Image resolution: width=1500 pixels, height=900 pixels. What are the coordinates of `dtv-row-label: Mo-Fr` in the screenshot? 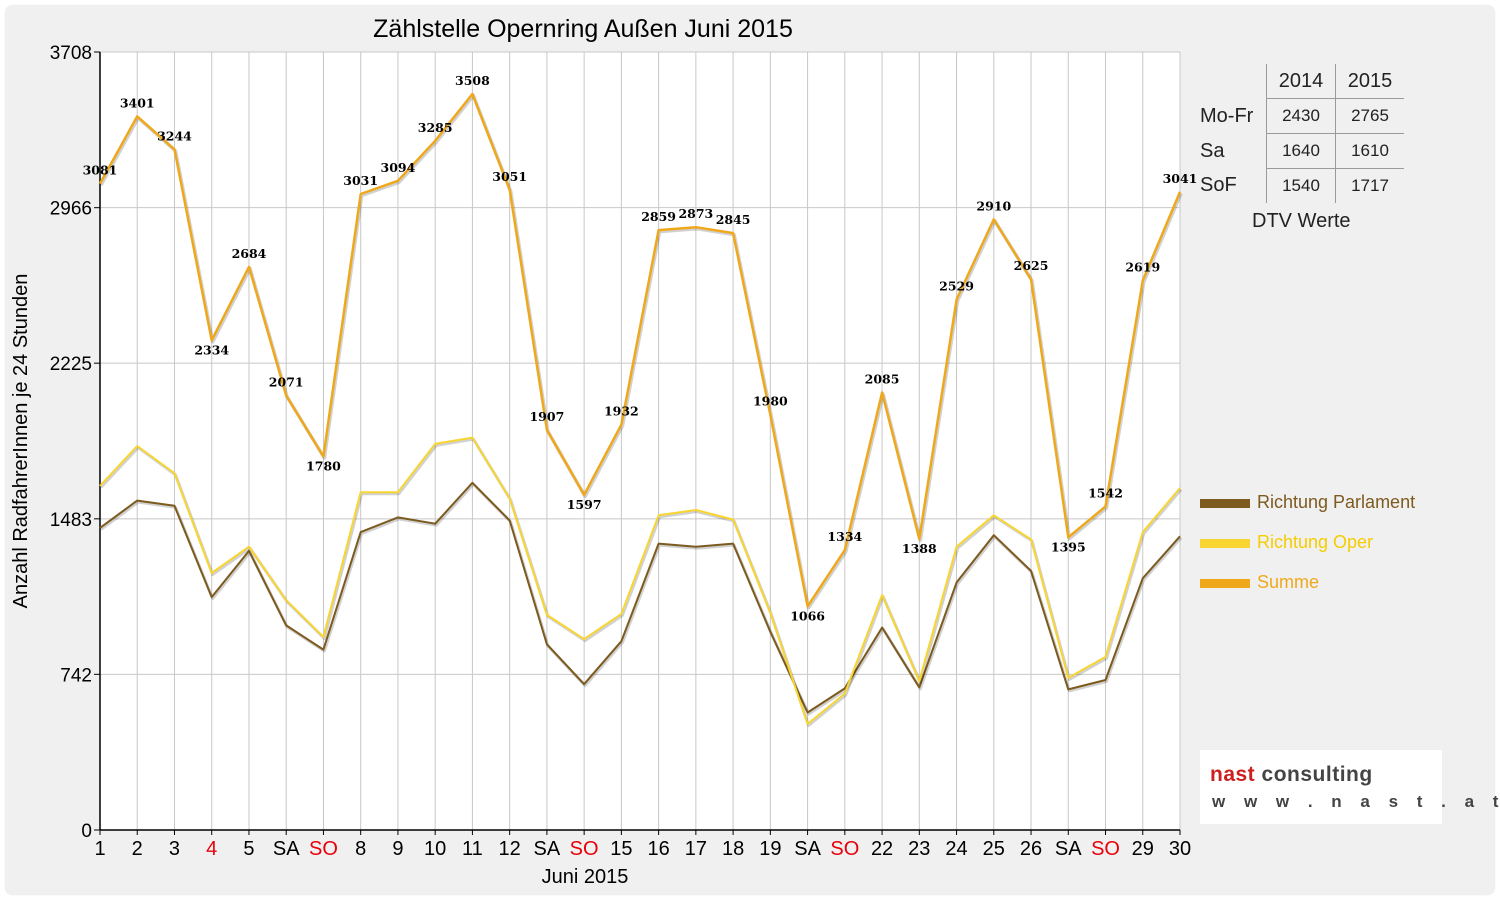 It's located at (1227, 115).